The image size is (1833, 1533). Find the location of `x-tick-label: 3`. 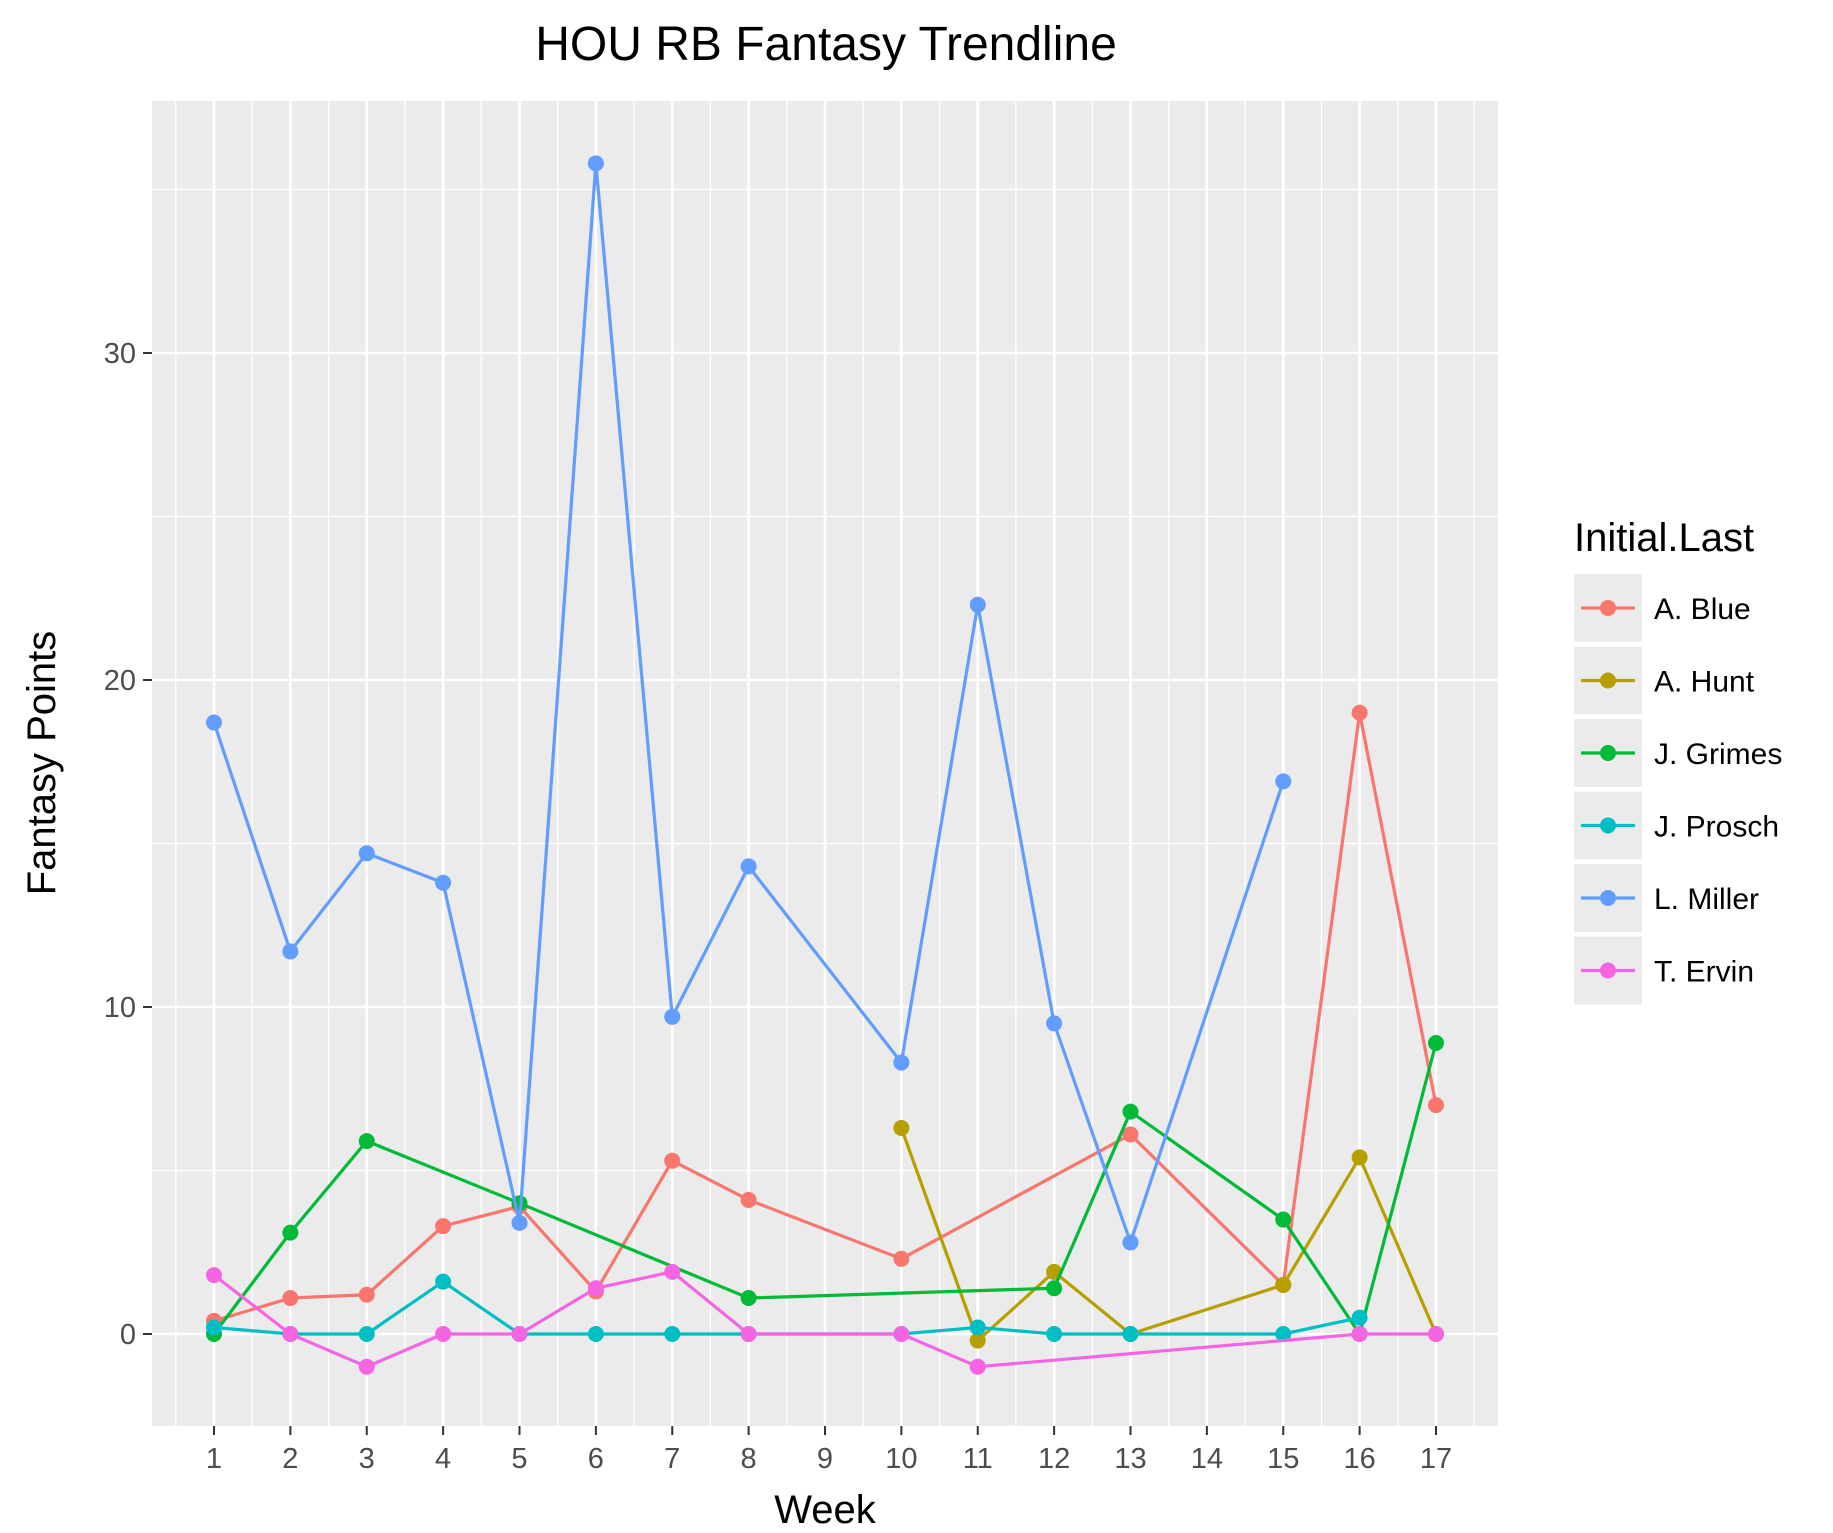

x-tick-label: 3 is located at coordinates (367, 1459).